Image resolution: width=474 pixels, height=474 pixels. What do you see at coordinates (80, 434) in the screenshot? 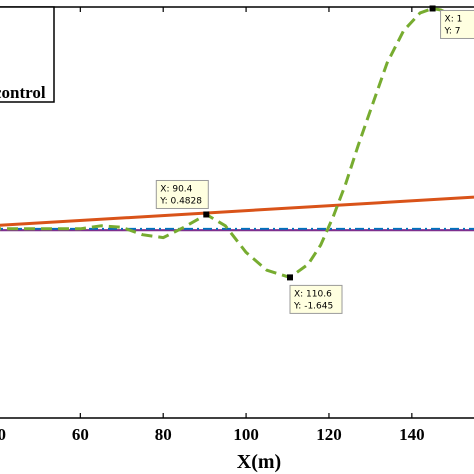
I see `x-tick-label: 60` at bounding box center [80, 434].